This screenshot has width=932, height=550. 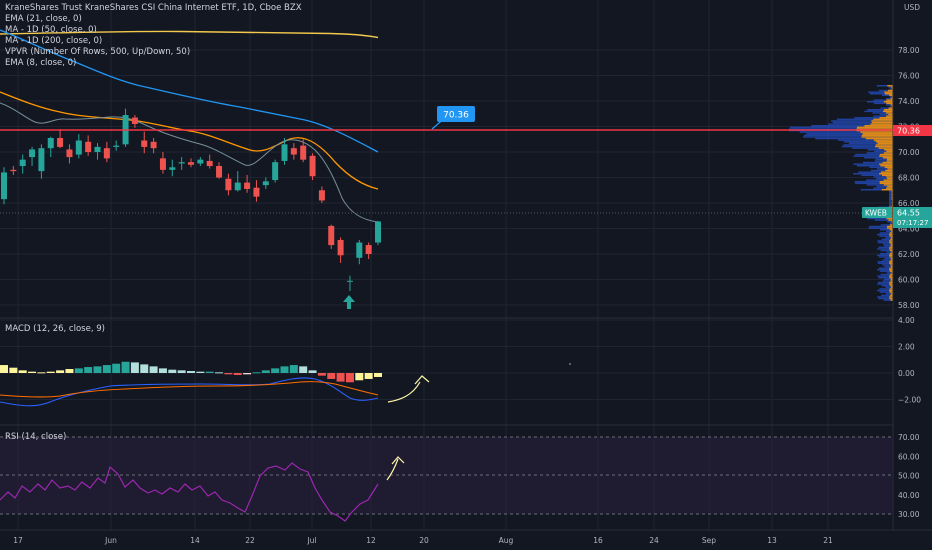 What do you see at coordinates (189, 140) in the screenshot?
I see `ema21-line` at bounding box center [189, 140].